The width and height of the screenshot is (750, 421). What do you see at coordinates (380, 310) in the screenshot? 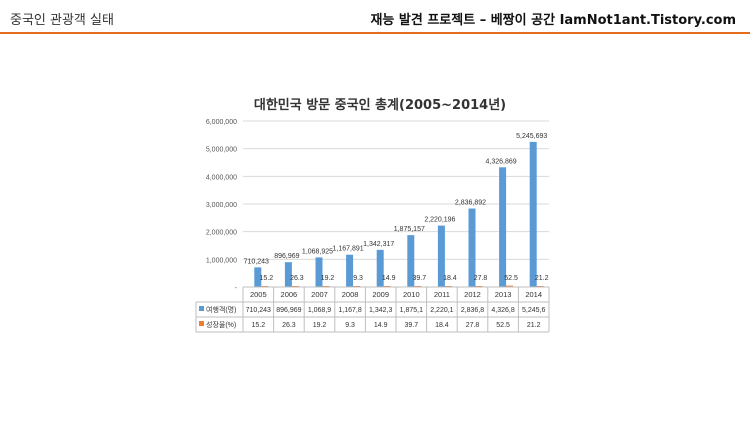
I see `table-cell-visitors: 1,342,3` at bounding box center [380, 310].